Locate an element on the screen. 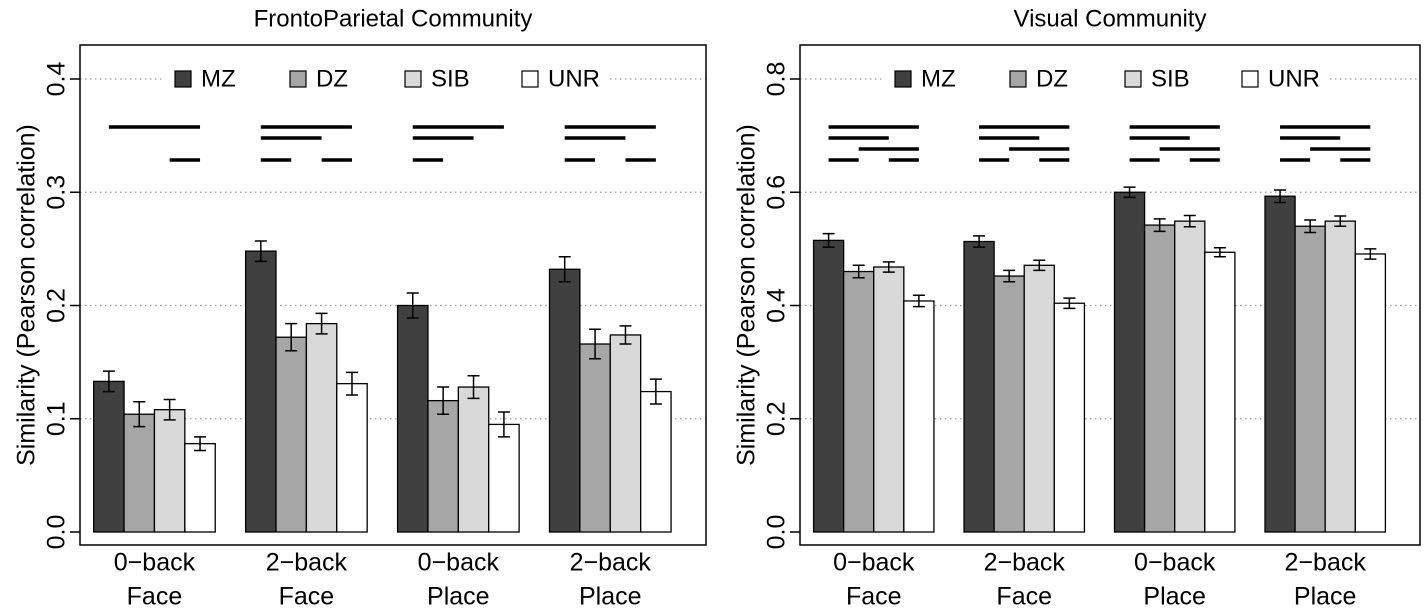 The height and width of the screenshot is (610, 1427). y-tick-label: 0.8 is located at coordinates (777, 79).